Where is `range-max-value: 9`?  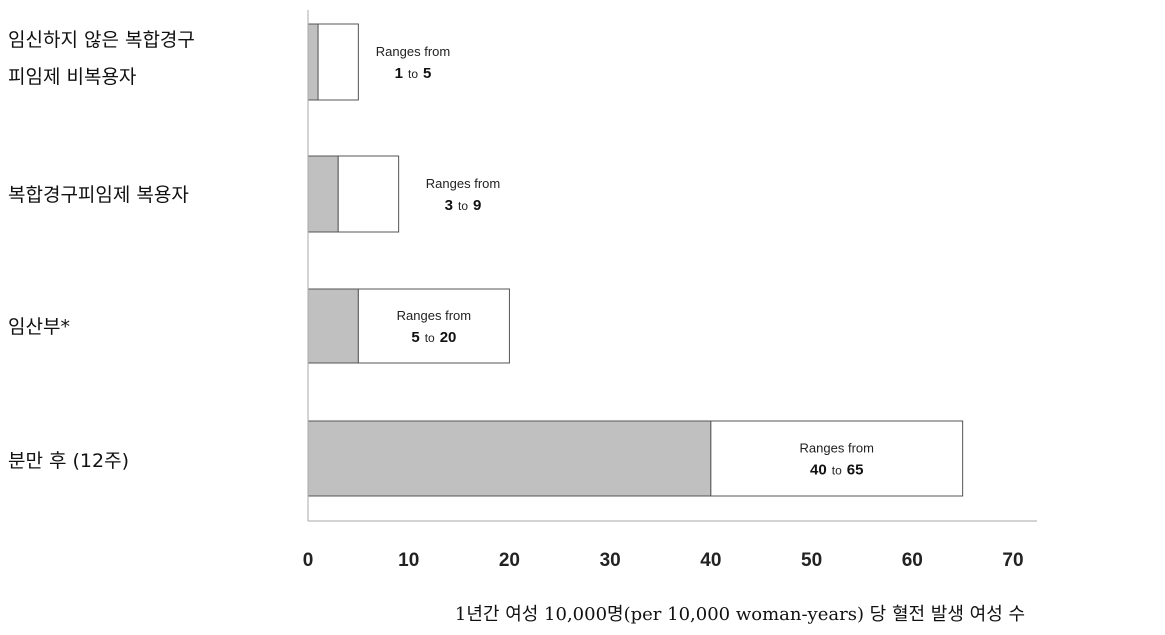 range-max-value: 9 is located at coordinates (477, 205).